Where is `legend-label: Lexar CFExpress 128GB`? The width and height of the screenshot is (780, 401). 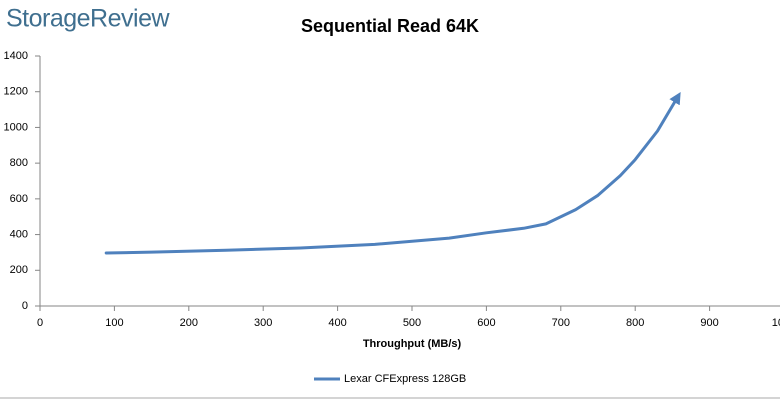
legend-label: Lexar CFExpress 128GB is located at coordinates (405, 379).